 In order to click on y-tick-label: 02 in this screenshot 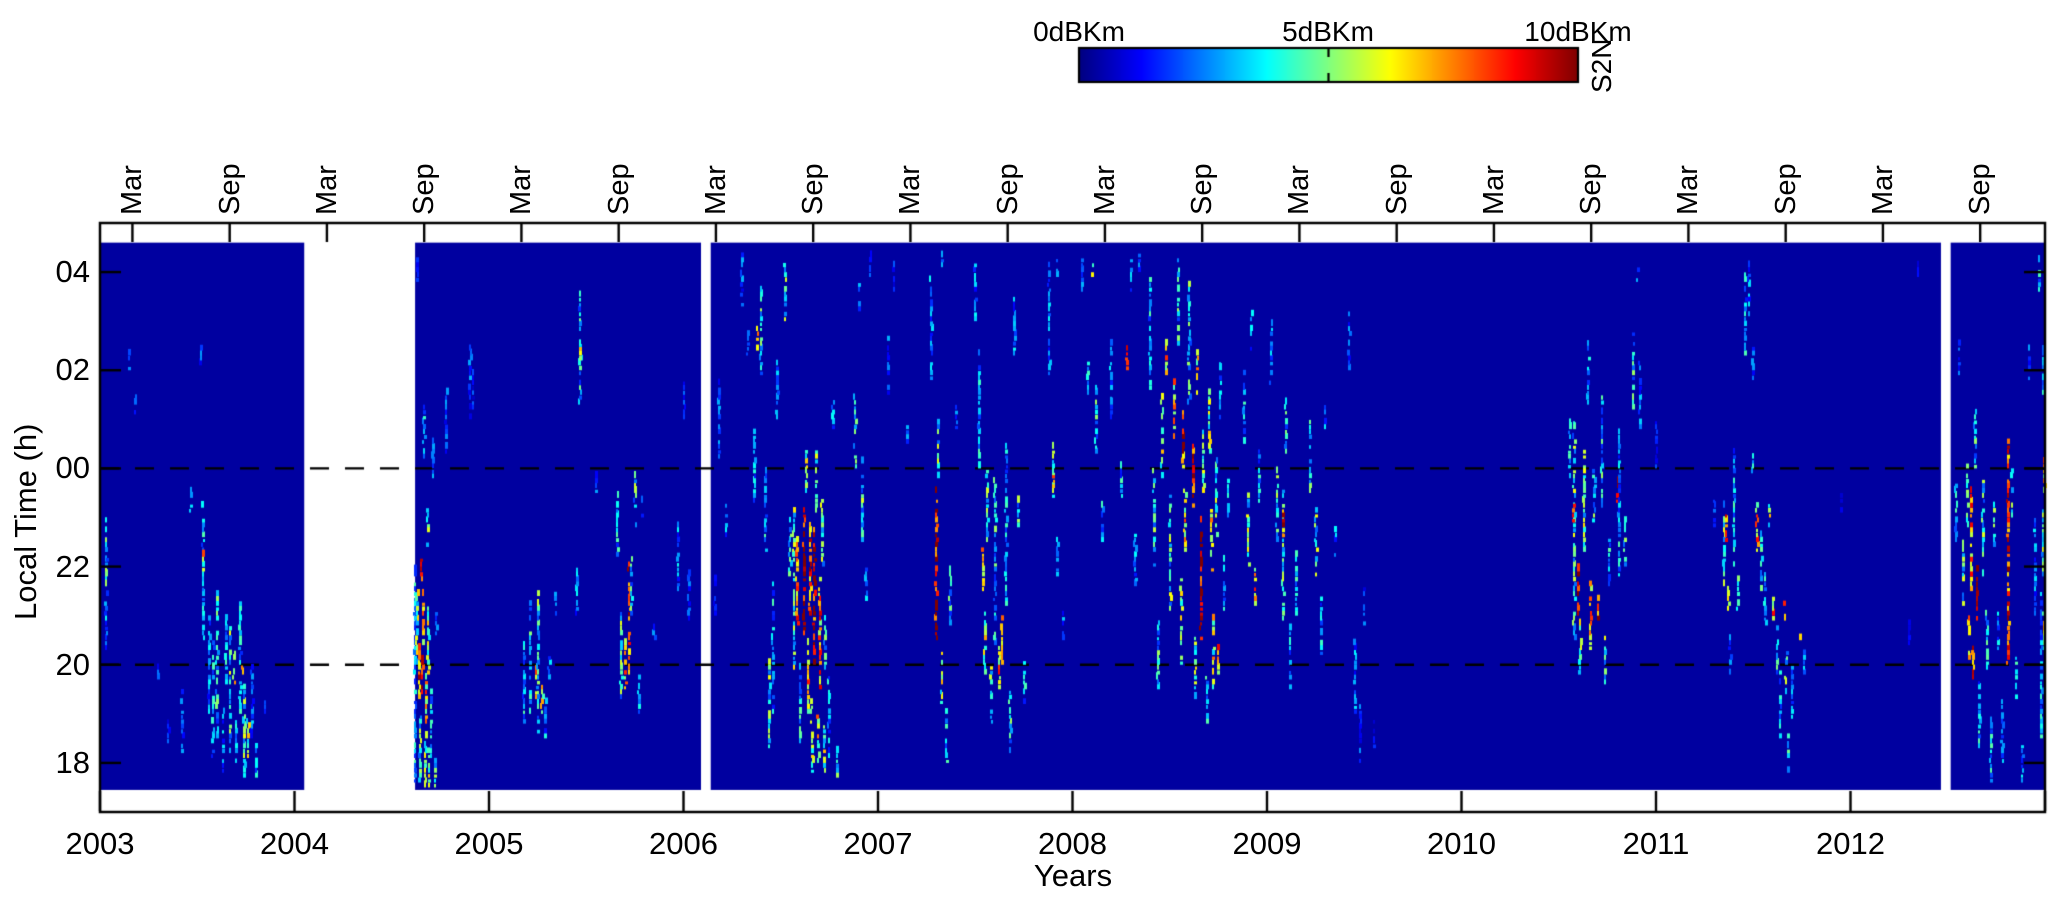, I will do `click(72, 370)`.